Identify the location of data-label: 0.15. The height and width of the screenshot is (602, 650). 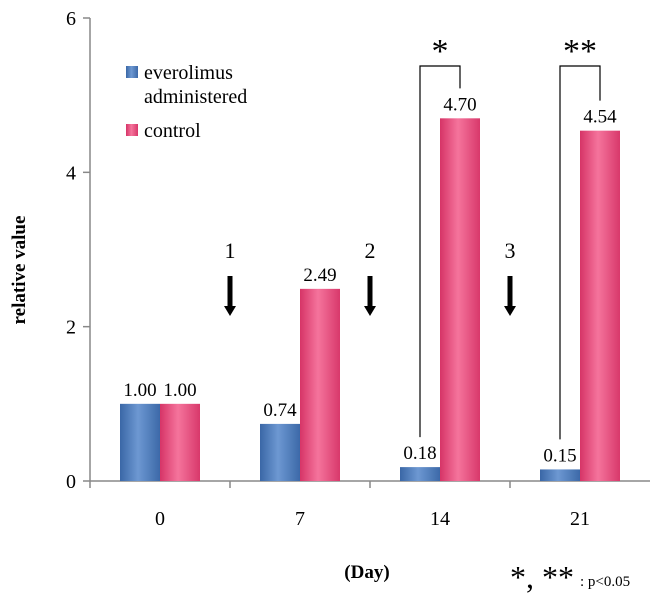
(559, 455).